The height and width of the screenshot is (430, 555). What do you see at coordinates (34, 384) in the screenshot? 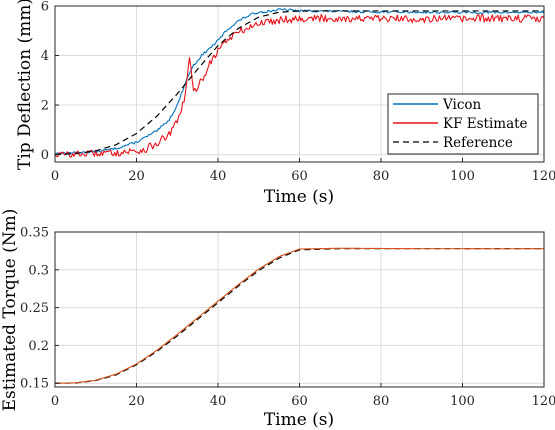
I see `estimated-torque-y-tick-label: 0.15` at bounding box center [34, 384].